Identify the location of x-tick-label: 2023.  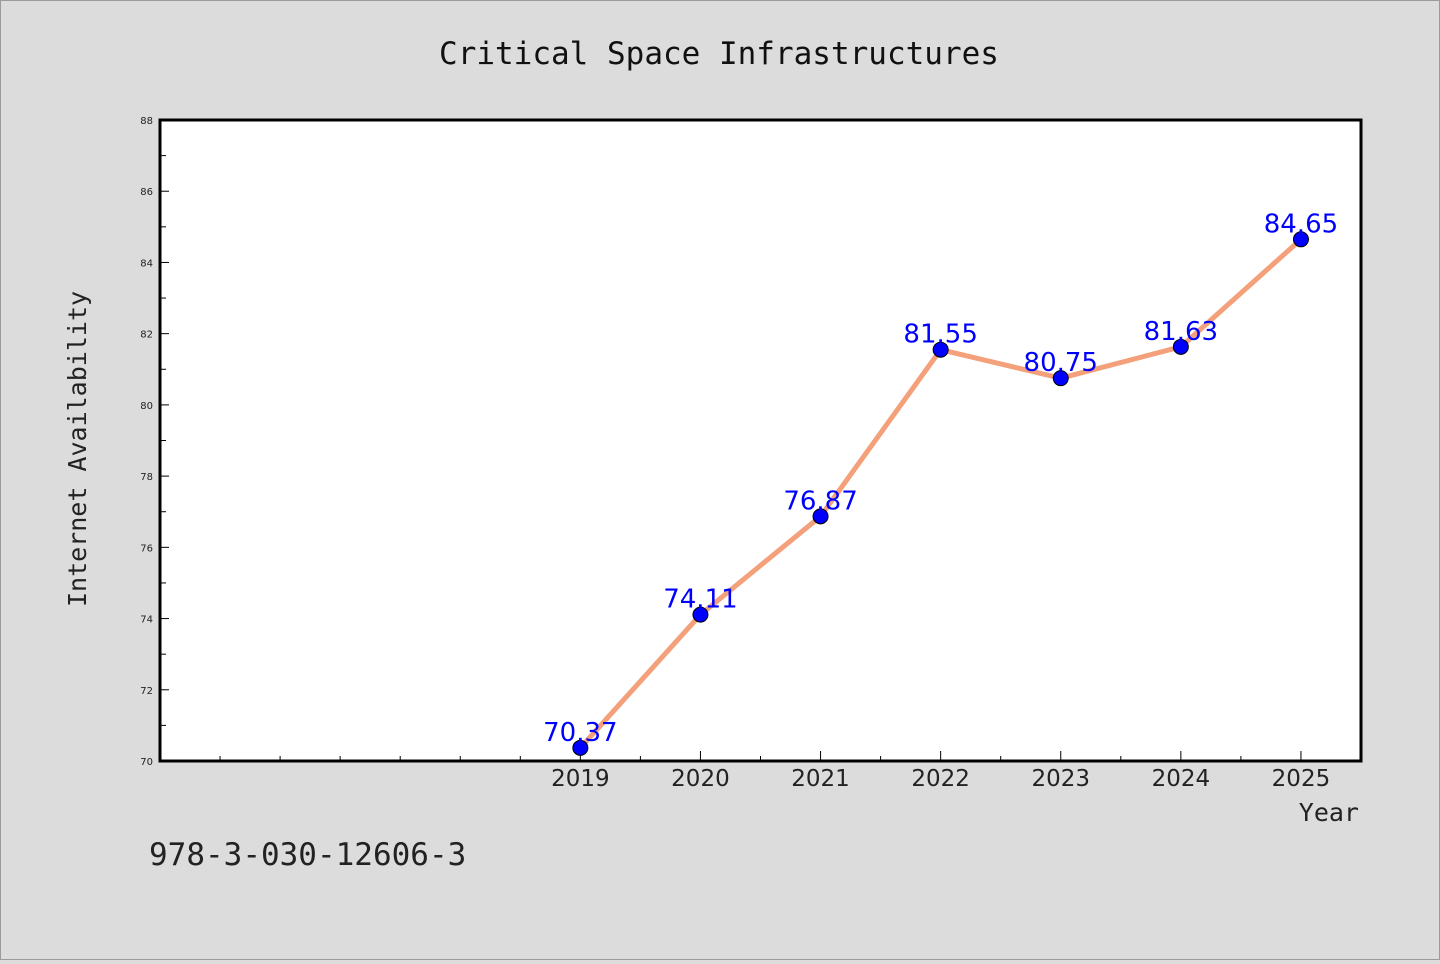
(1060, 779).